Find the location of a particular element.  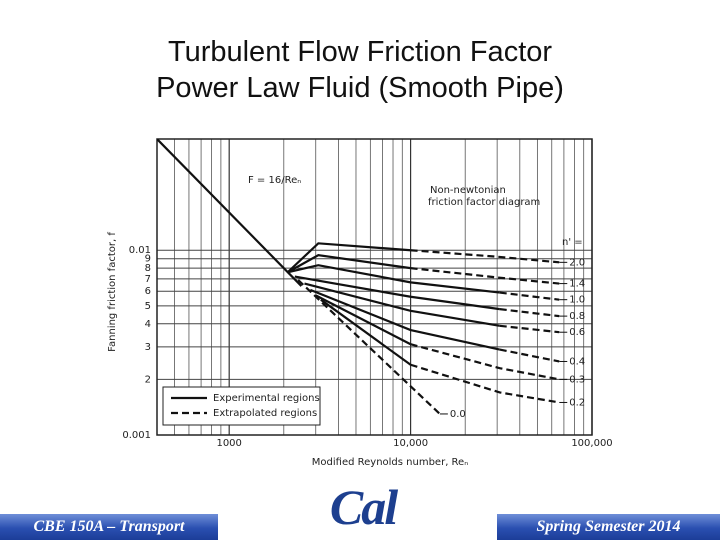

x-axis-label: Modified Reynolds number, Reₙ is located at coordinates (390, 462).